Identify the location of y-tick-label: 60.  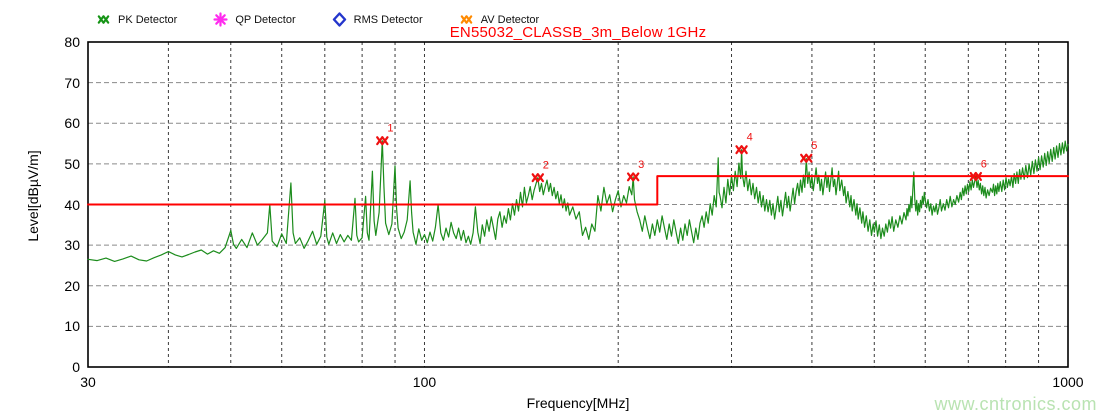
(72, 123).